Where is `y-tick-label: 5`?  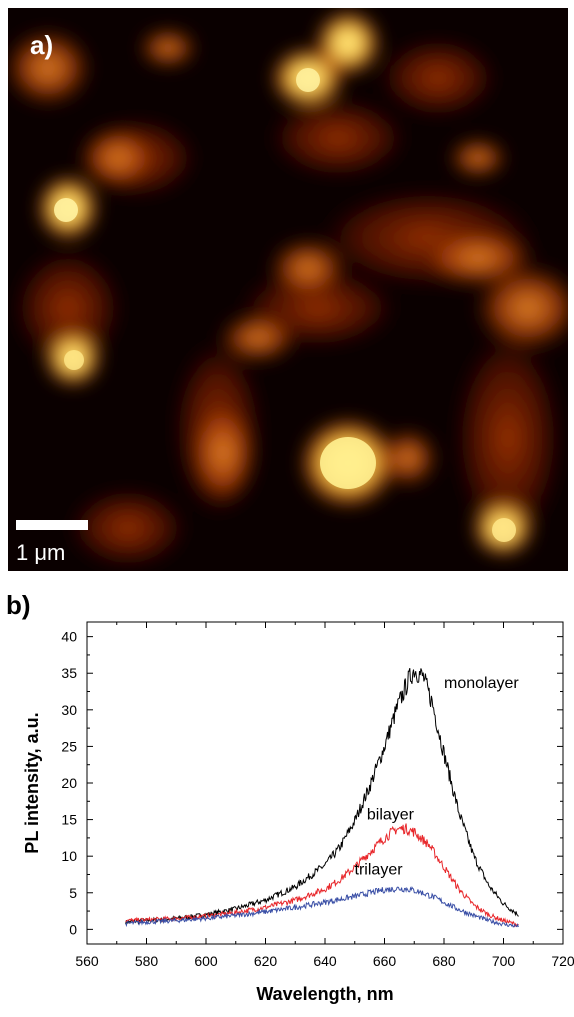 y-tick-label: 5 is located at coordinates (73, 893).